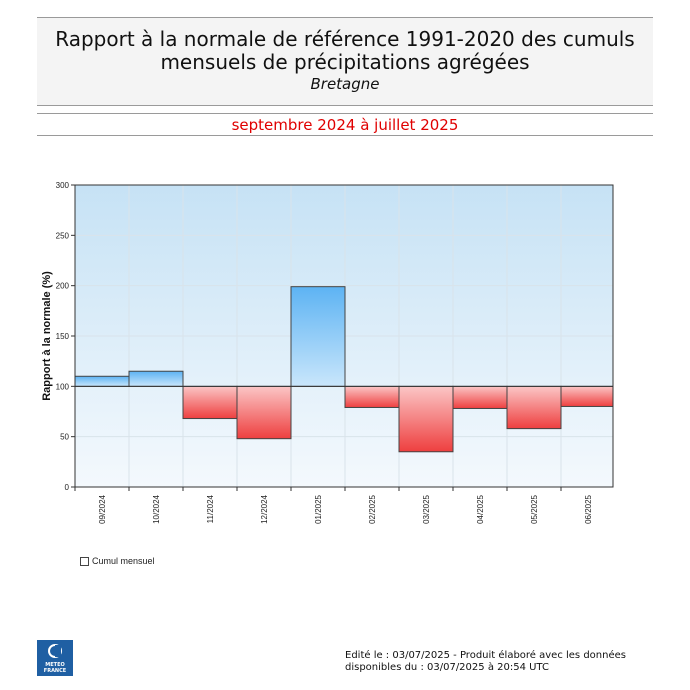 This screenshot has height=690, width=690. I want to click on bar-10-2024, so click(156, 378).